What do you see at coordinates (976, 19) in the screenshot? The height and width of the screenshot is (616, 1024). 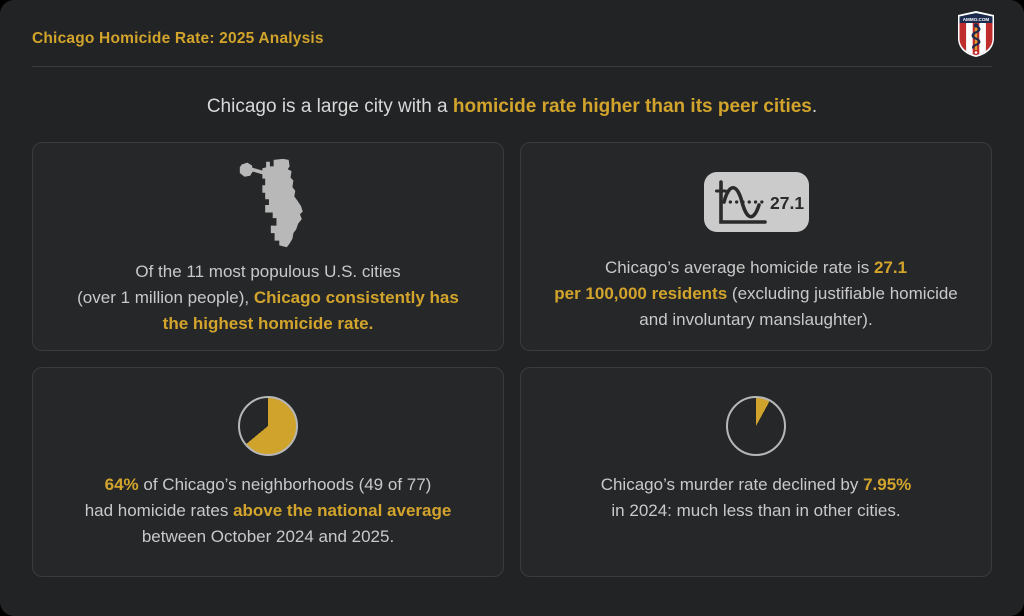 I see `logo-text: AMMO.COM` at bounding box center [976, 19].